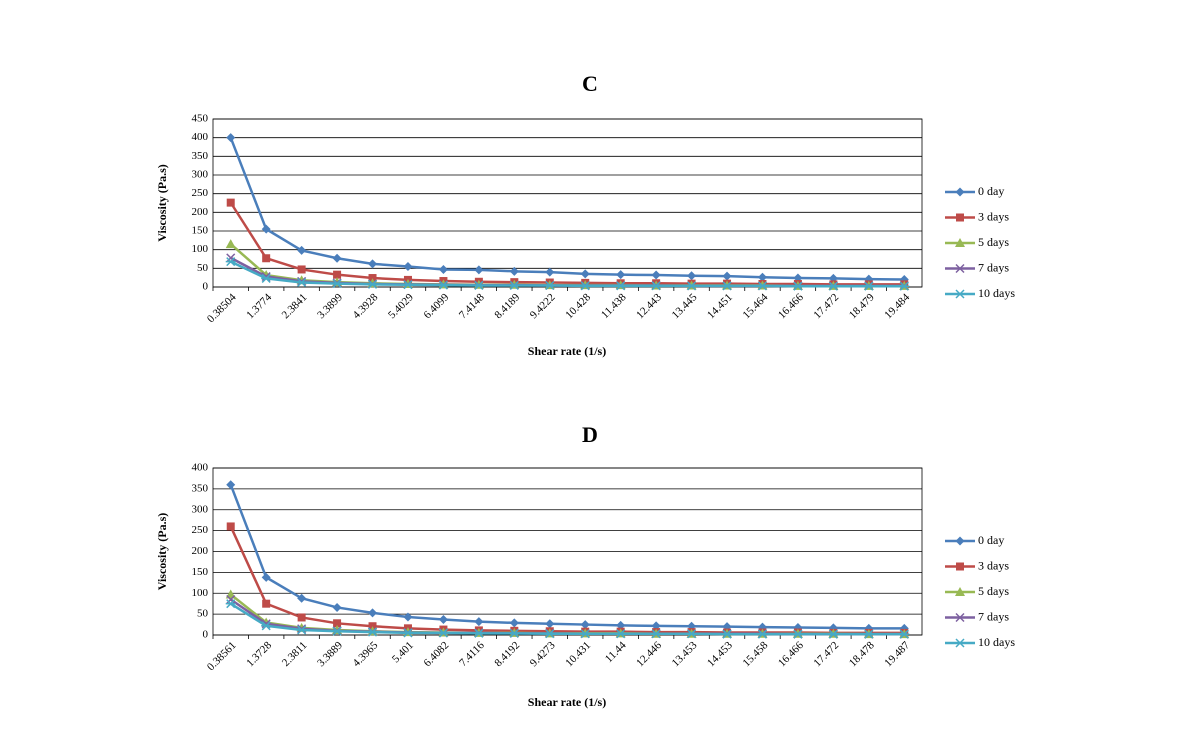 The width and height of the screenshot is (1179, 743). What do you see at coordinates (200, 593) in the screenshot?
I see `y-tick-label: 100` at bounding box center [200, 593].